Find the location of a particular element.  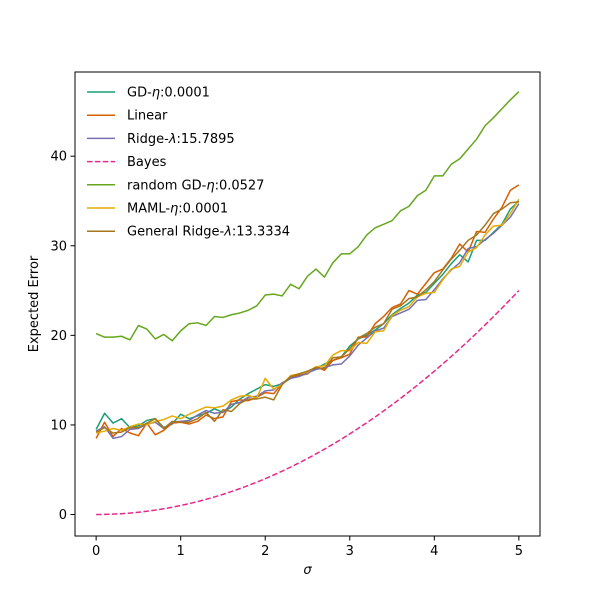

legend-label-7: General Ridge-λ:13.3334 is located at coordinates (208, 232).